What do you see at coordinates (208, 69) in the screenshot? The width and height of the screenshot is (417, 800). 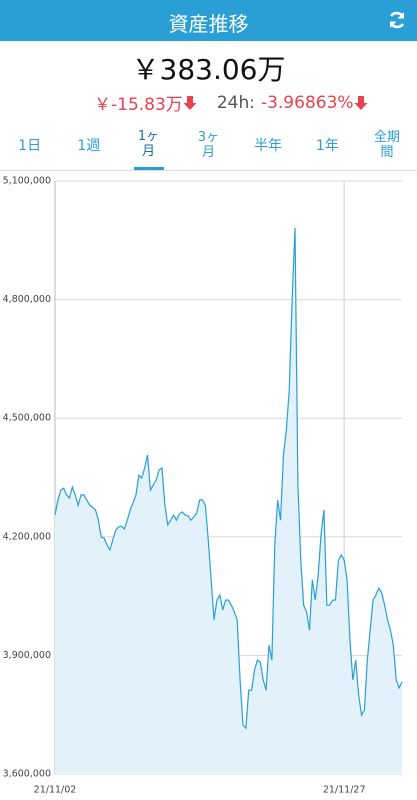 I see `total-amount: ￥383.06万` at bounding box center [208, 69].